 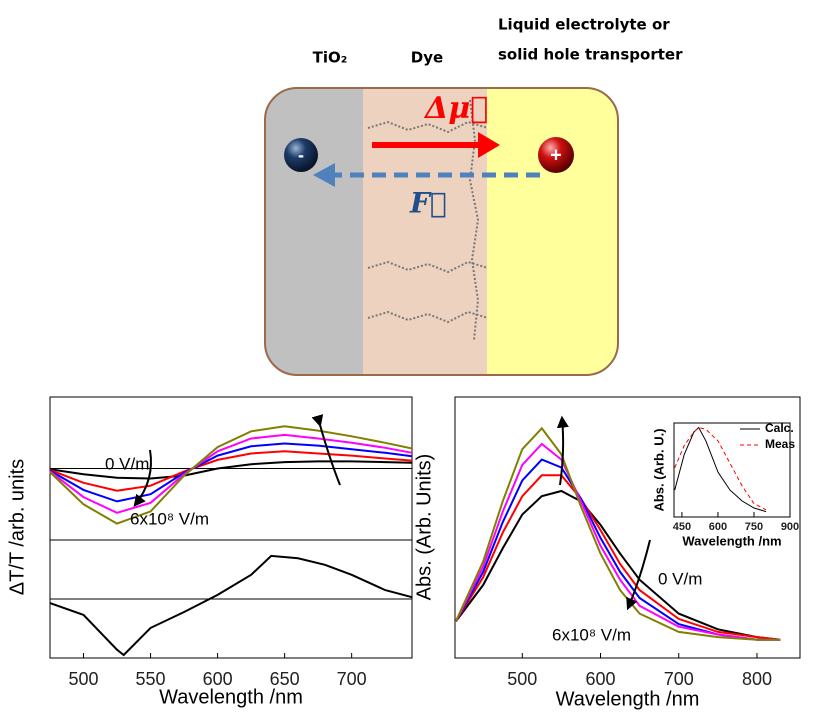 What do you see at coordinates (424, 527) in the screenshot?
I see `y-axis-label: Abs. (Arb. Units)` at bounding box center [424, 527].